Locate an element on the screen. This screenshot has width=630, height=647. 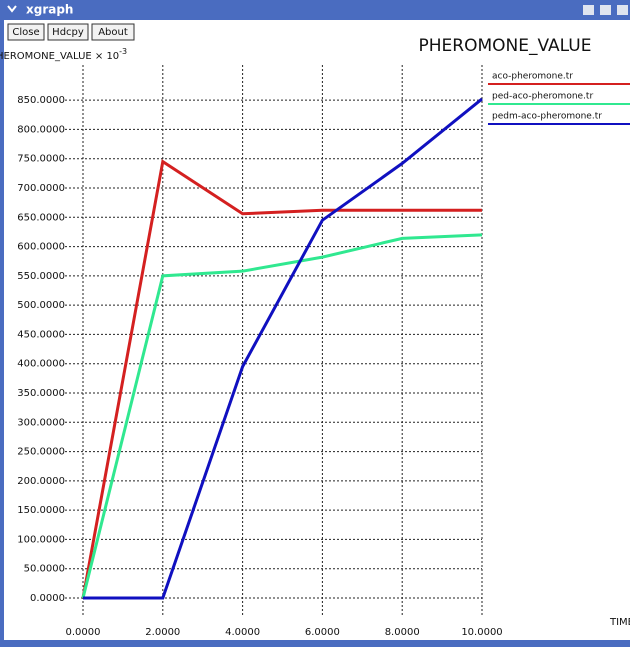
x-tick-label: 6.0000 is located at coordinates (322, 632).